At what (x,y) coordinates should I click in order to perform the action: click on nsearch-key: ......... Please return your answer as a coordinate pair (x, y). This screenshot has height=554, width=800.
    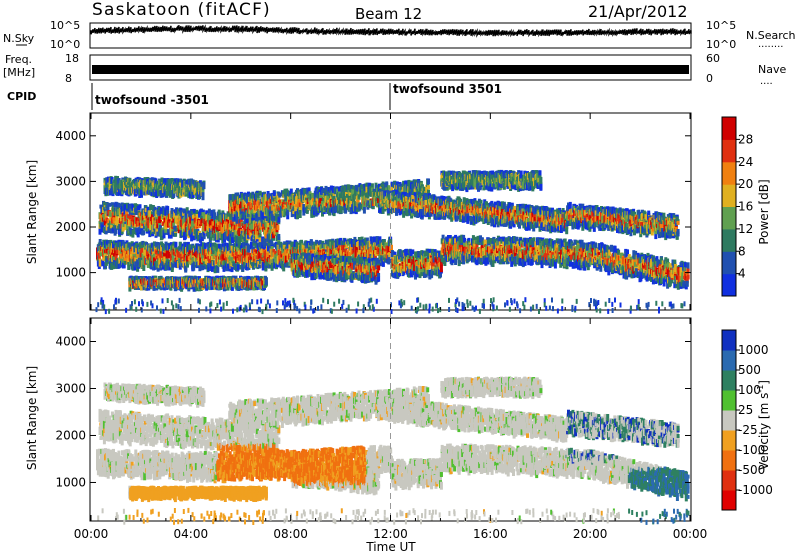
    Looking at the image, I should click on (770, 44).